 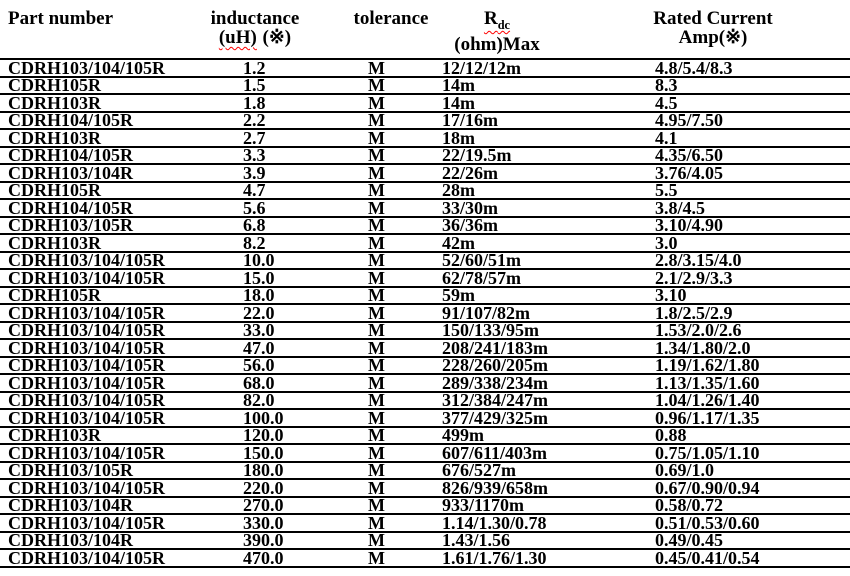 I want to click on cell-rated-current: 0.75/1.05/1.10, so click(x=748, y=453).